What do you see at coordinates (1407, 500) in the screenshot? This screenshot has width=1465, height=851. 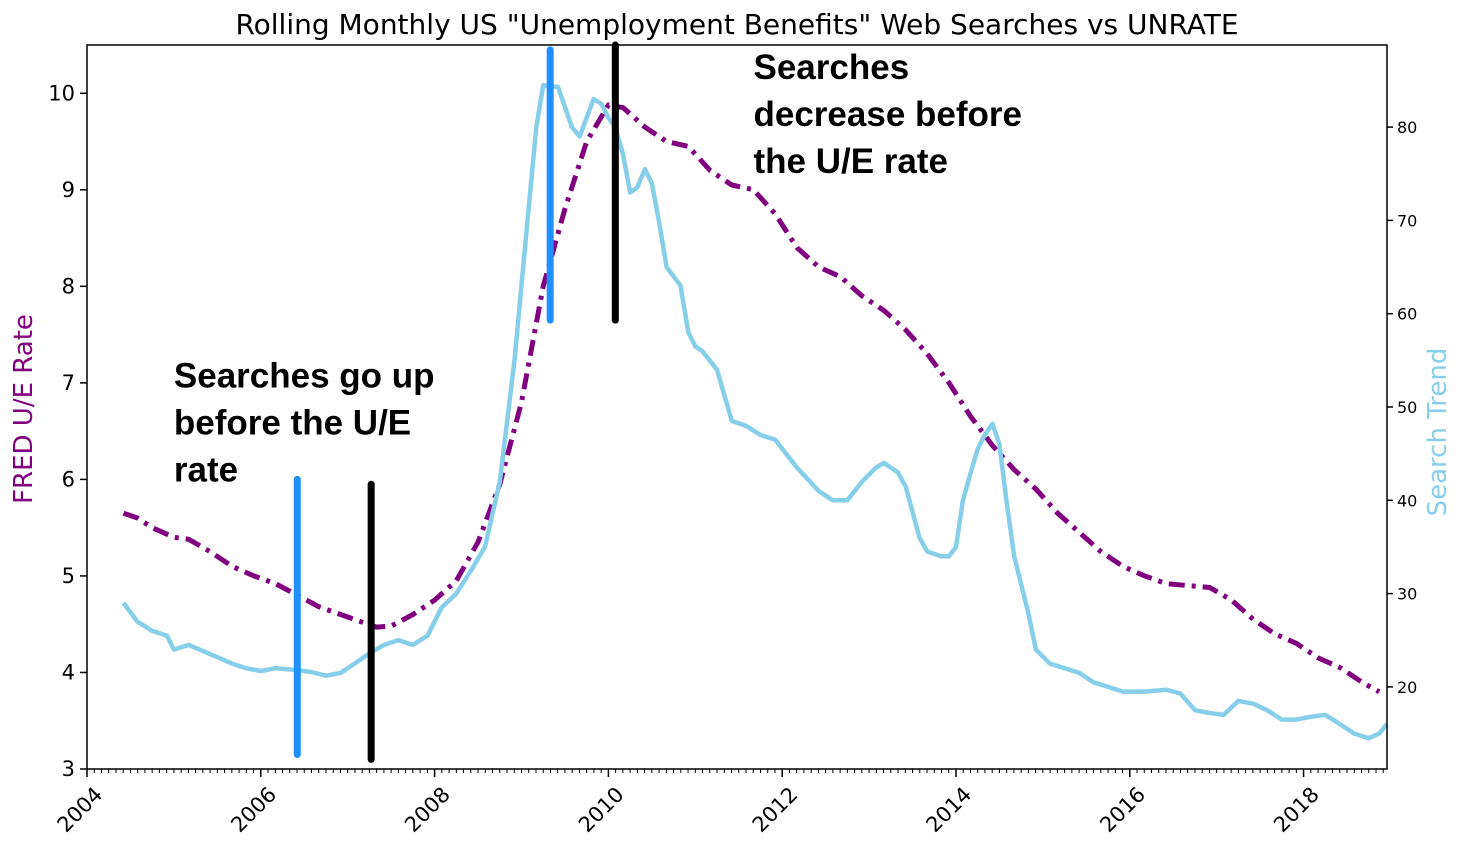 I see `y-right-tick-label: 40` at bounding box center [1407, 500].